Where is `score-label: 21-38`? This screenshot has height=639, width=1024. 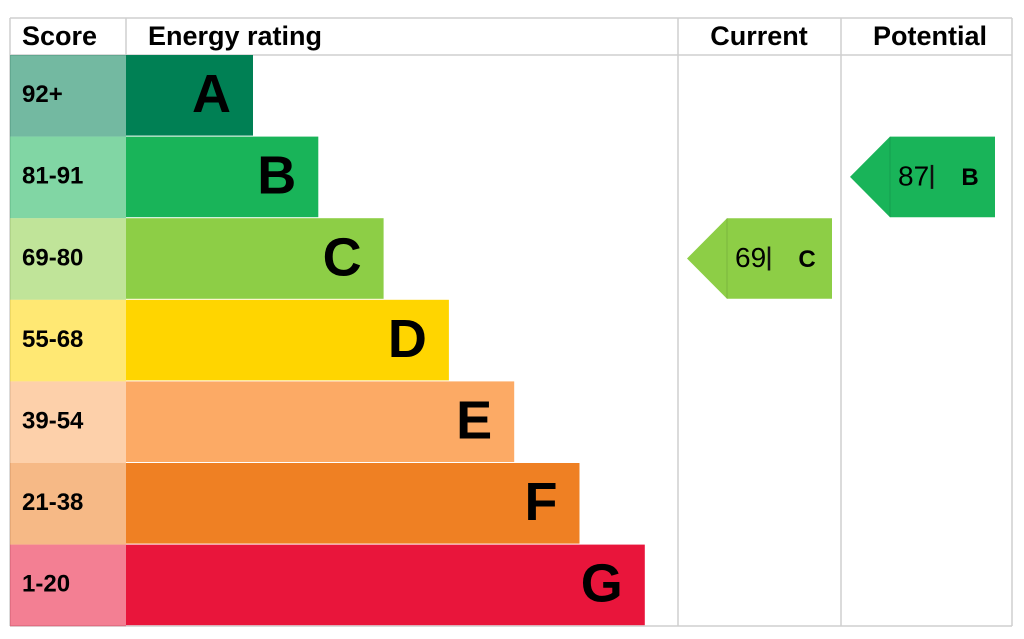
score-label: 21-38 is located at coordinates (52, 502).